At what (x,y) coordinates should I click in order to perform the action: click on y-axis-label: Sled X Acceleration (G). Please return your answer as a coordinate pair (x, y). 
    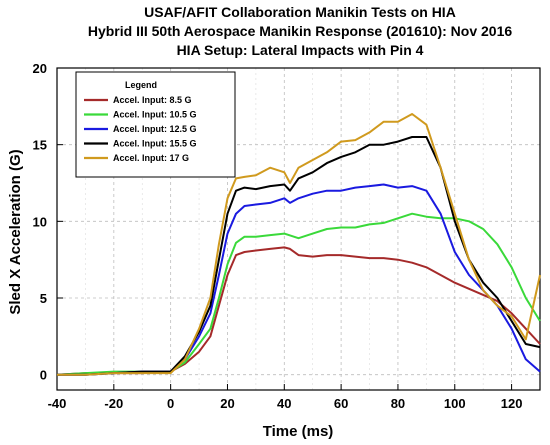
    Looking at the image, I should click on (15, 231).